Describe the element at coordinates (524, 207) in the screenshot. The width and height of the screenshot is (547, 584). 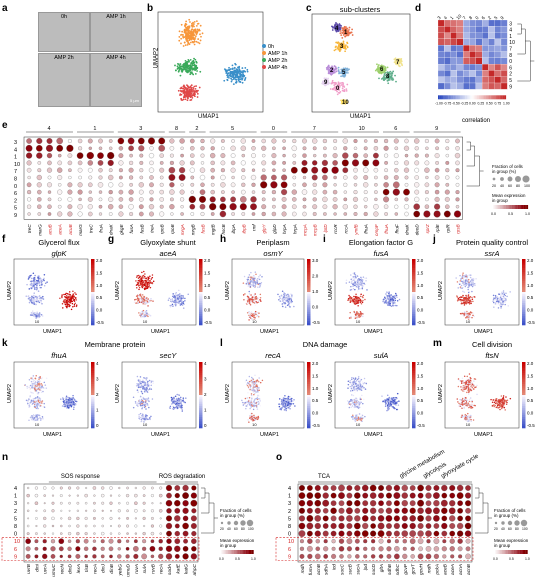
I see `legend-color-segment` at that location.